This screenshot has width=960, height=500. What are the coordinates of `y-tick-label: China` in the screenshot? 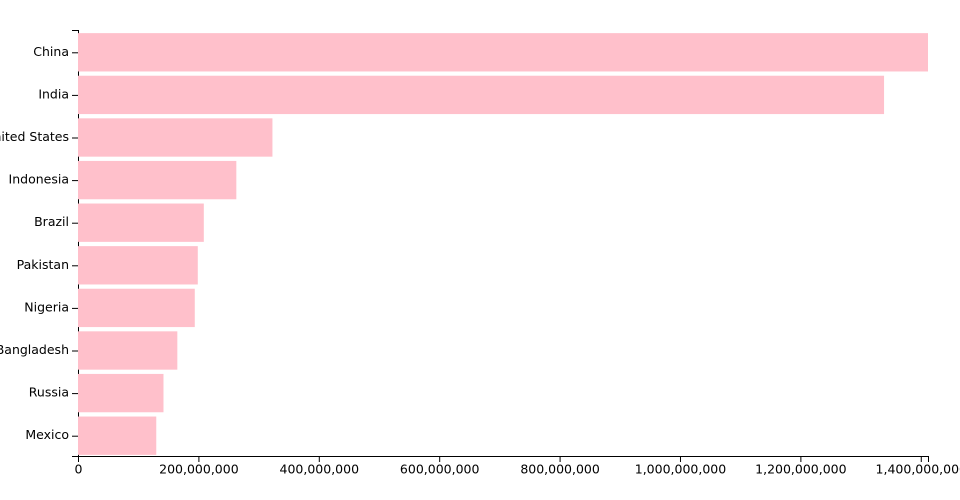 It's located at (51, 51).